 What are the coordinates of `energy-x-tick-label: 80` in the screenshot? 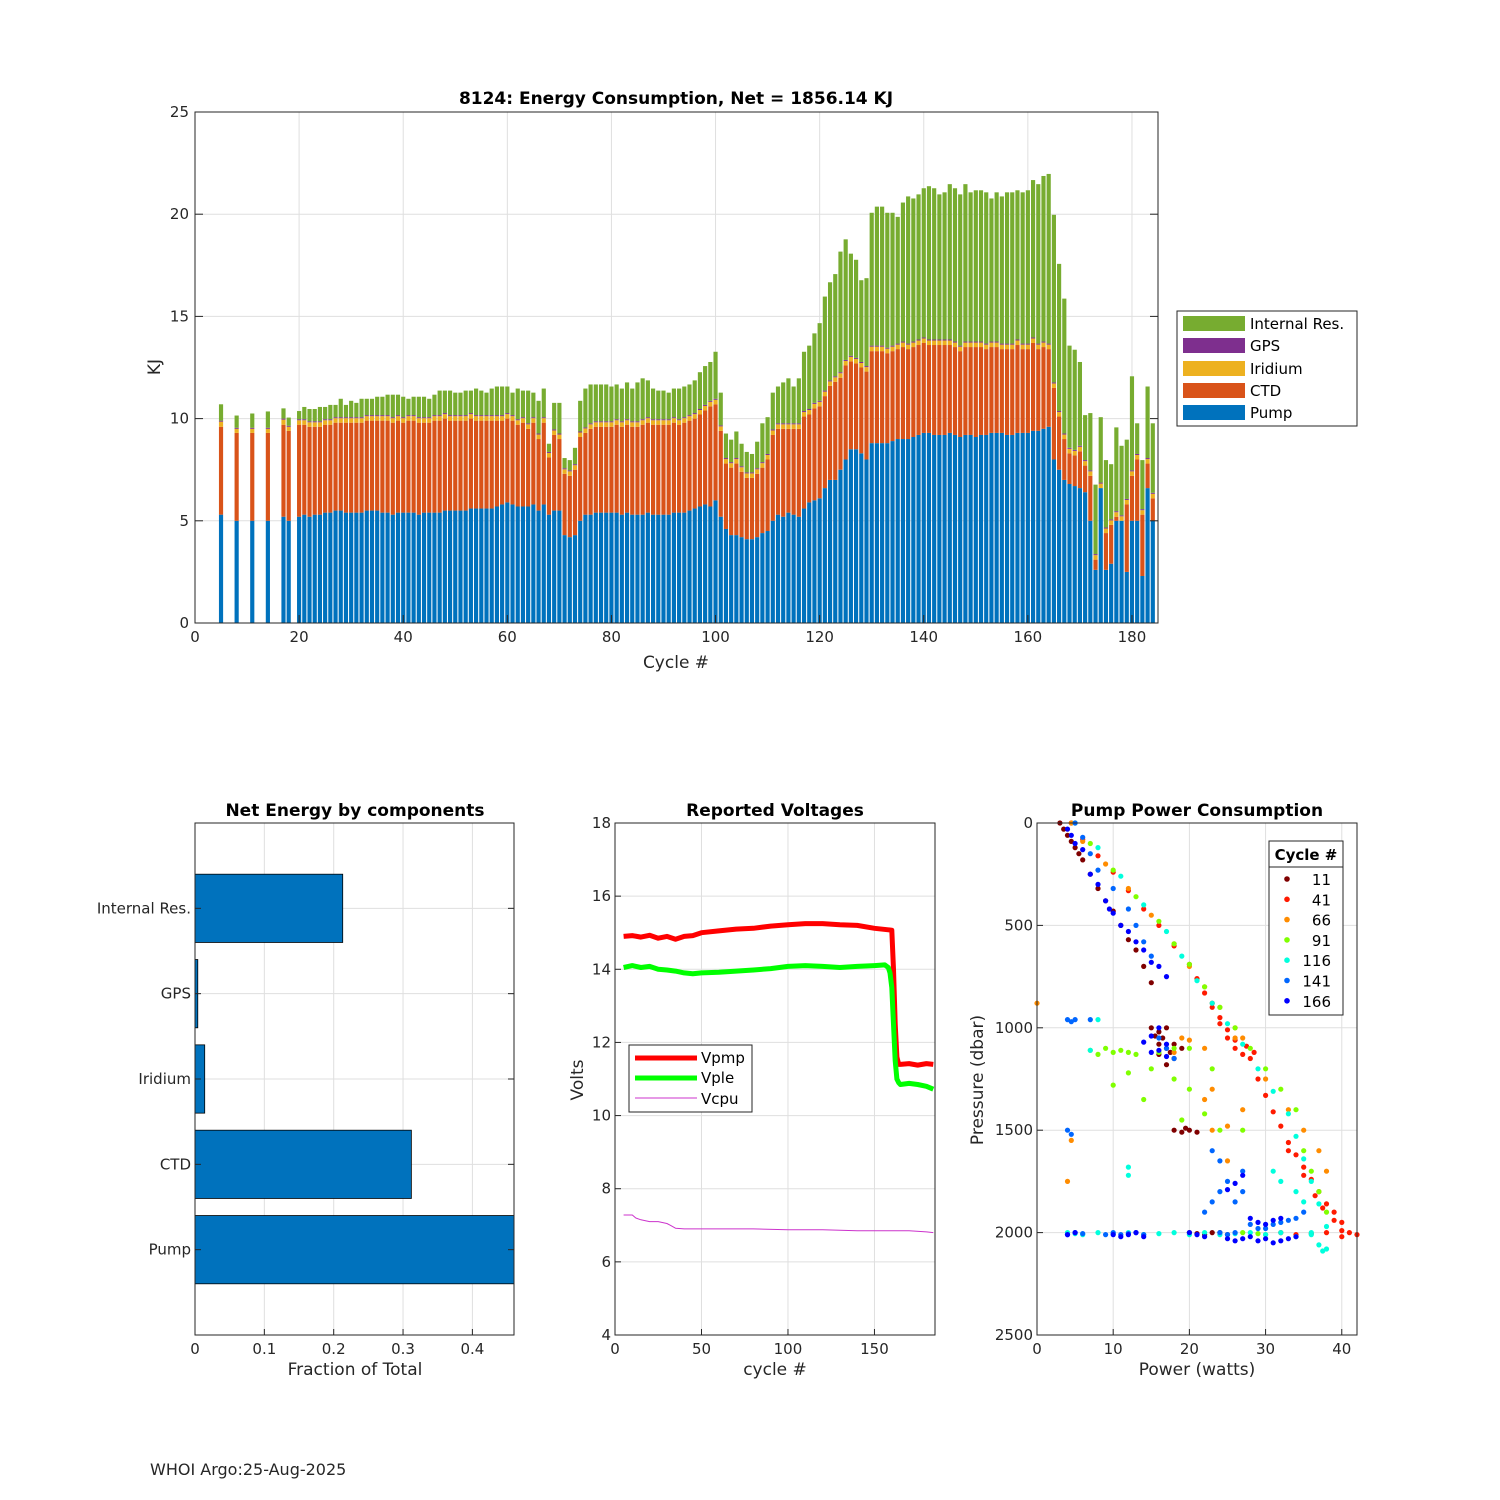 It's located at (611, 637).